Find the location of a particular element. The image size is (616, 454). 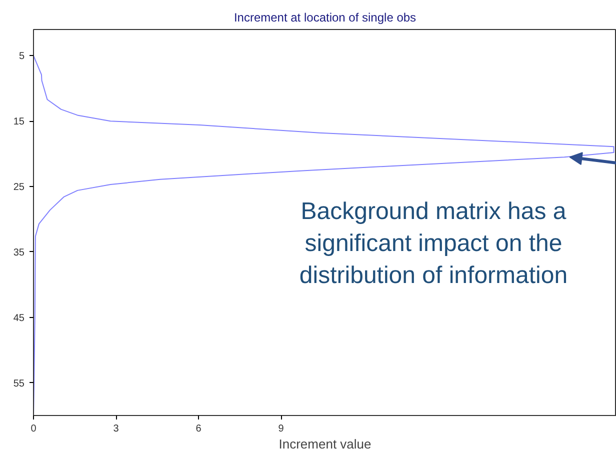

x-tick-label: 6 is located at coordinates (199, 429).